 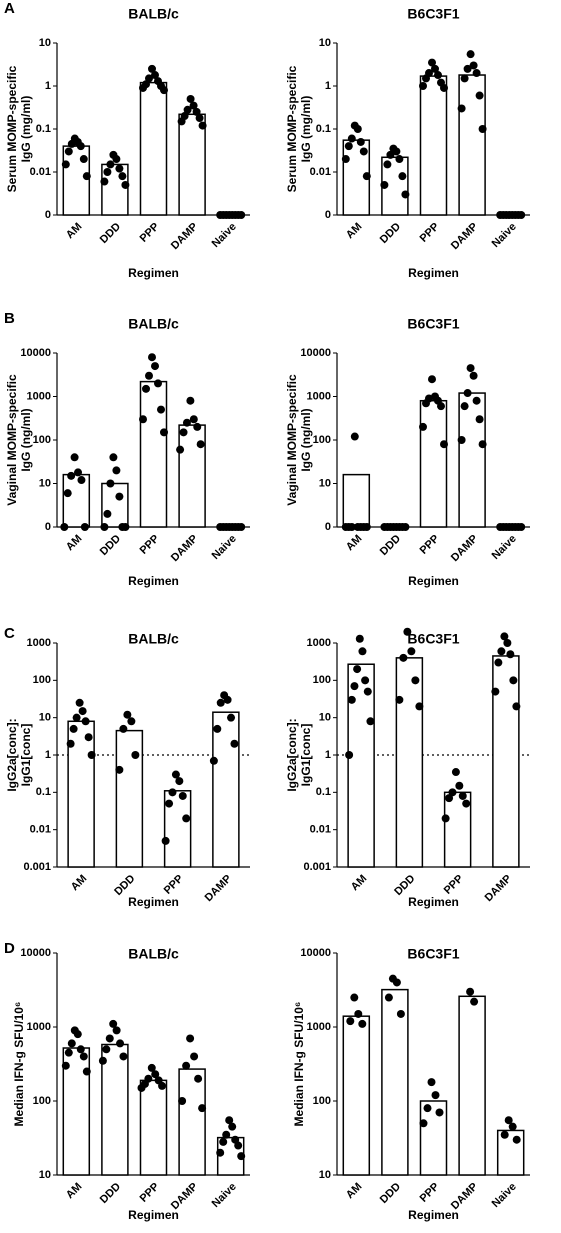 I want to click on panel-label: D, so click(x=9, y=948).